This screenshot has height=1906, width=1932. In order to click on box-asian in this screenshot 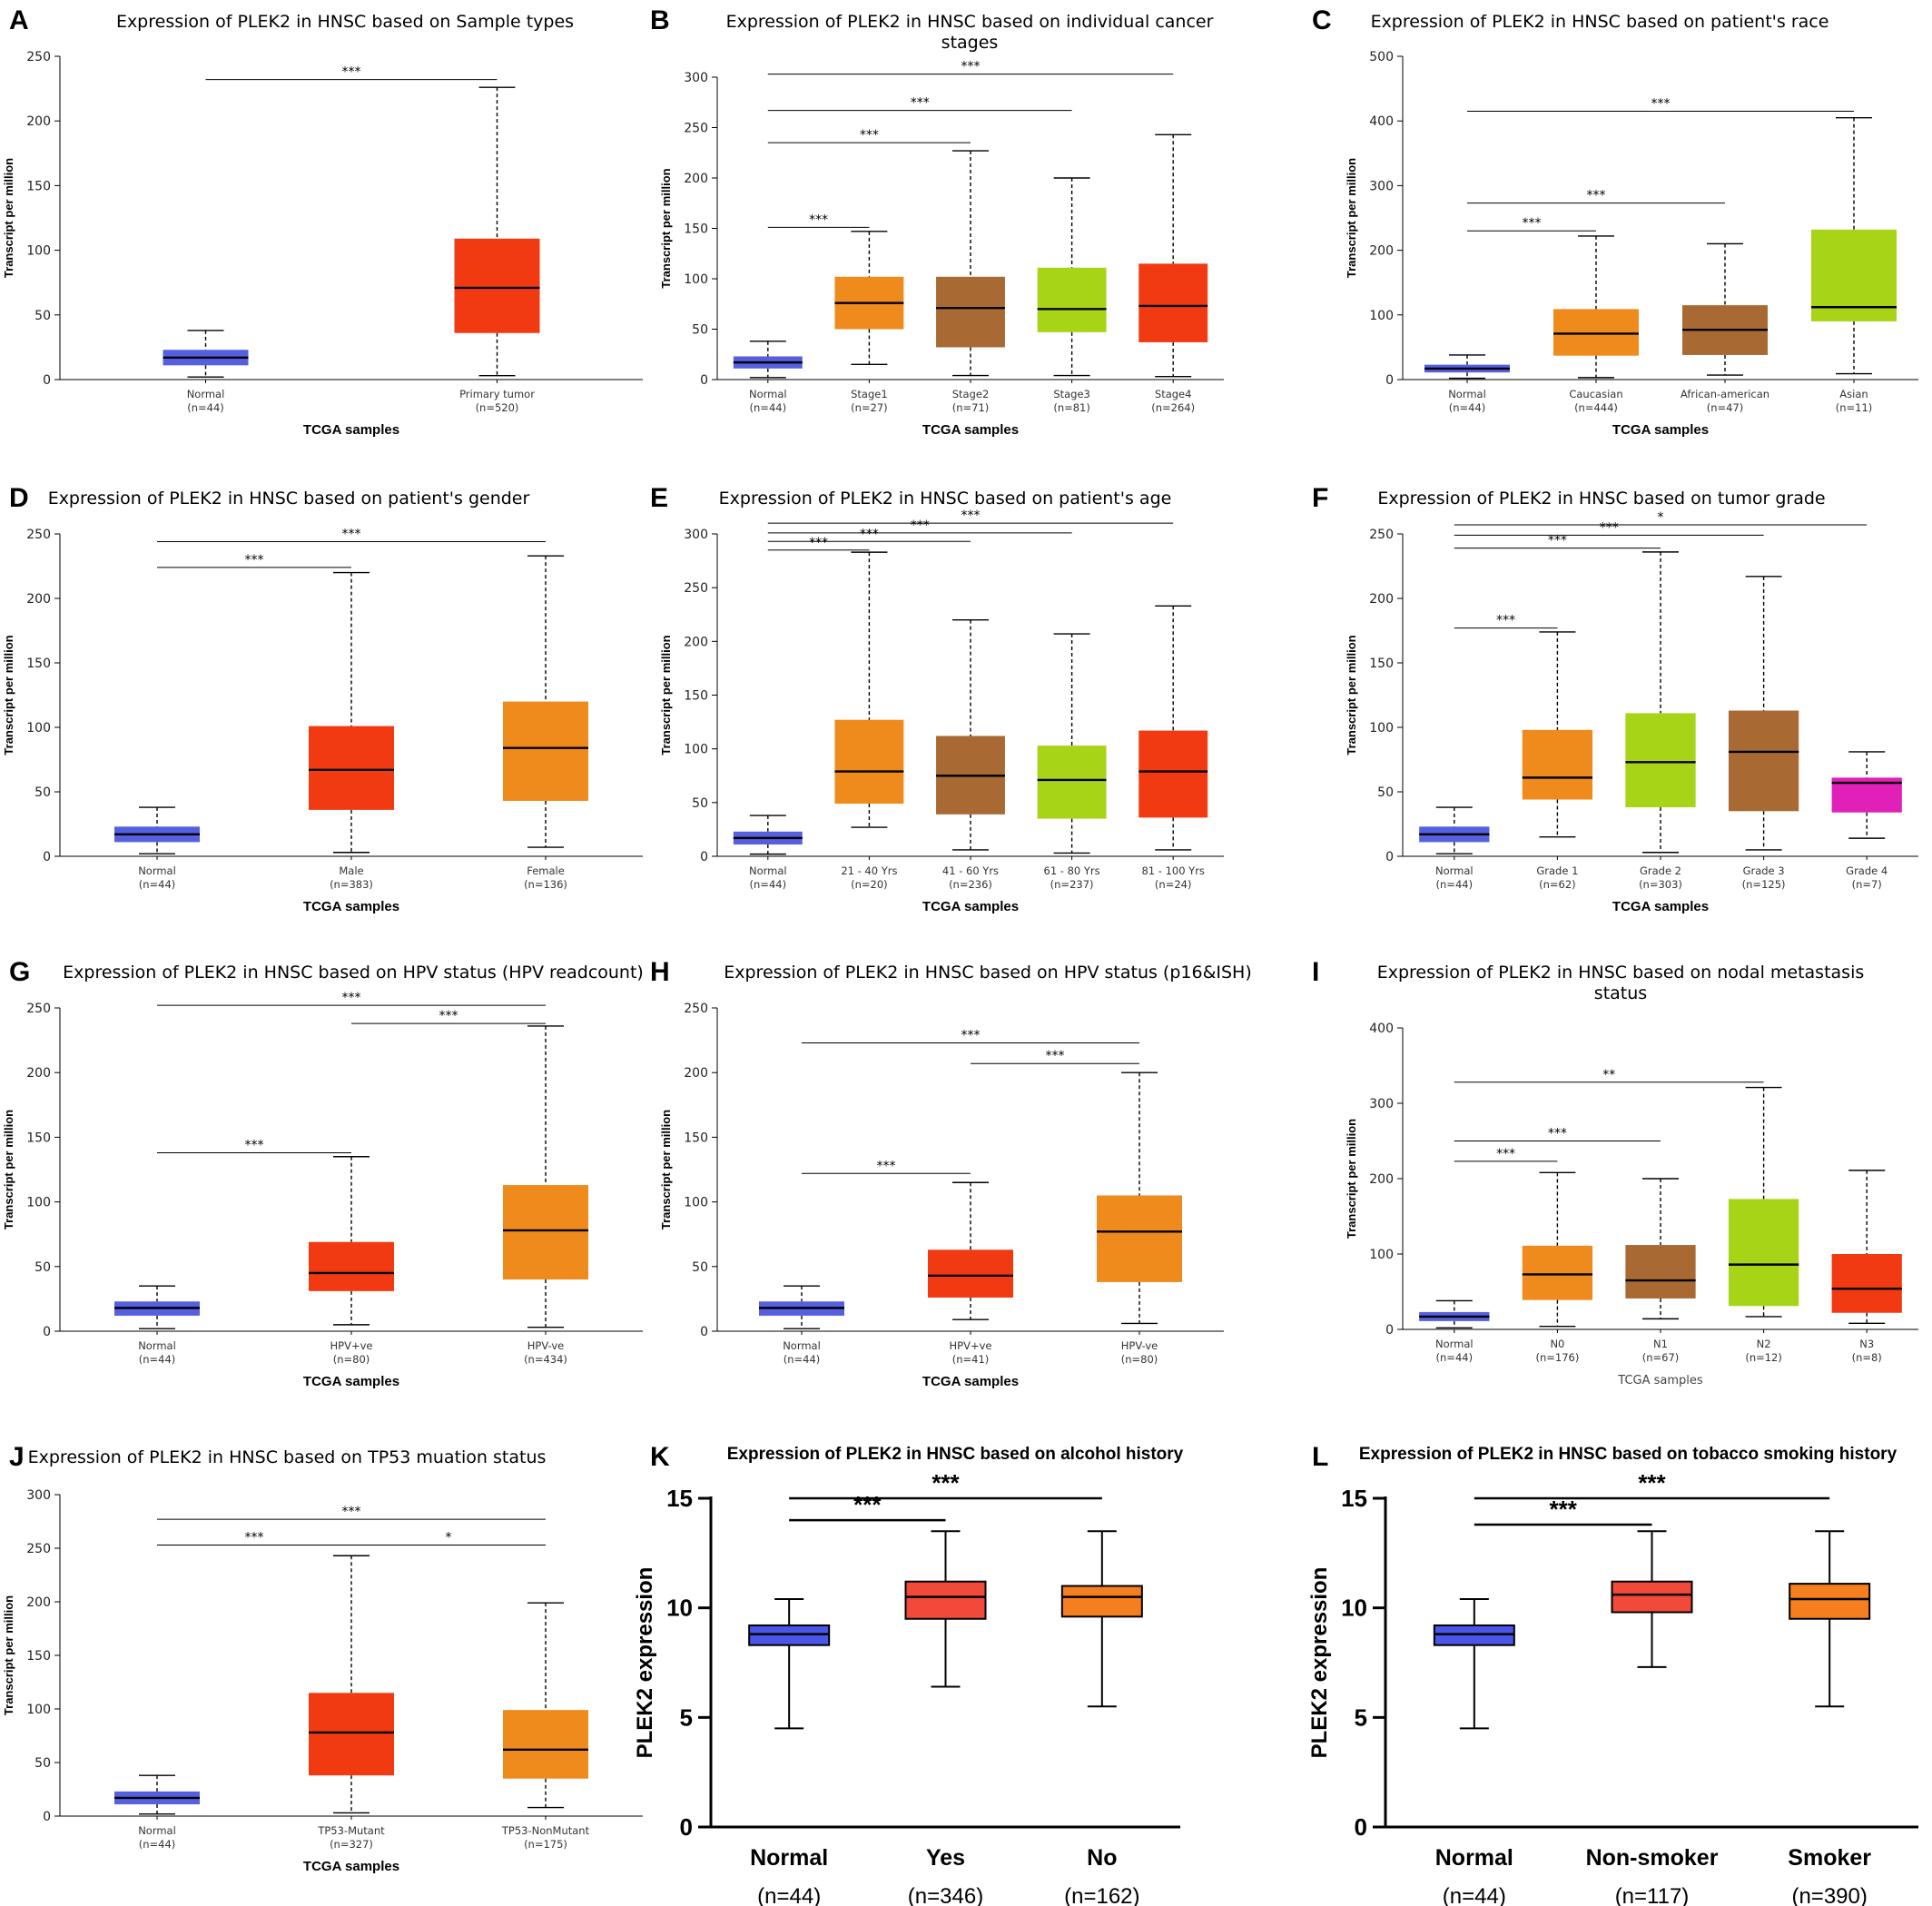, I will do `click(1854, 246)`.